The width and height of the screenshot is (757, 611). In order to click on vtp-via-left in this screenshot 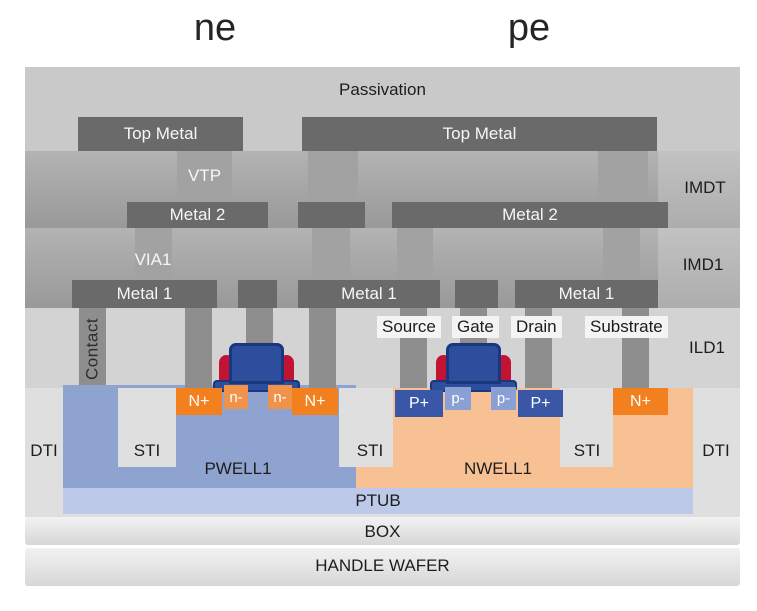, I will do `click(204, 176)`.